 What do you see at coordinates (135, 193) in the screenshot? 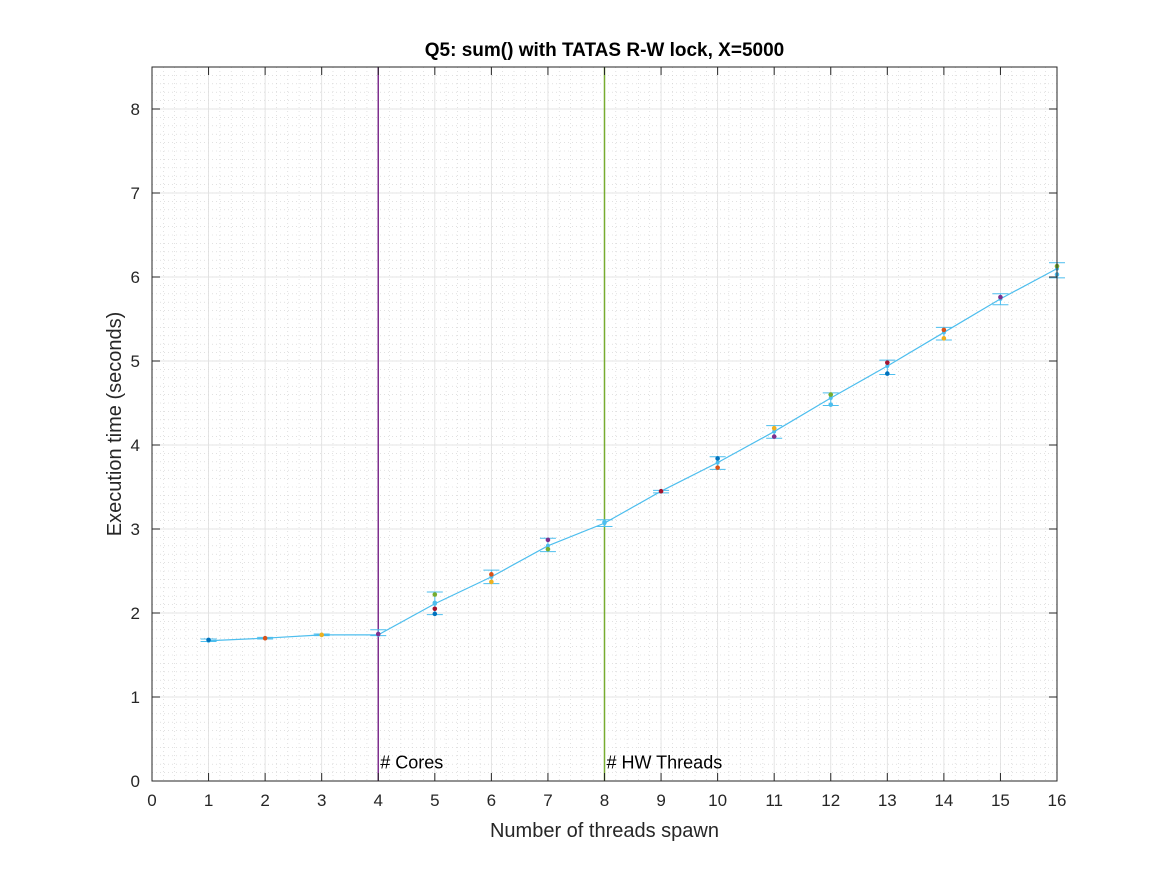
I see `y-tick-label: 7` at bounding box center [135, 193].